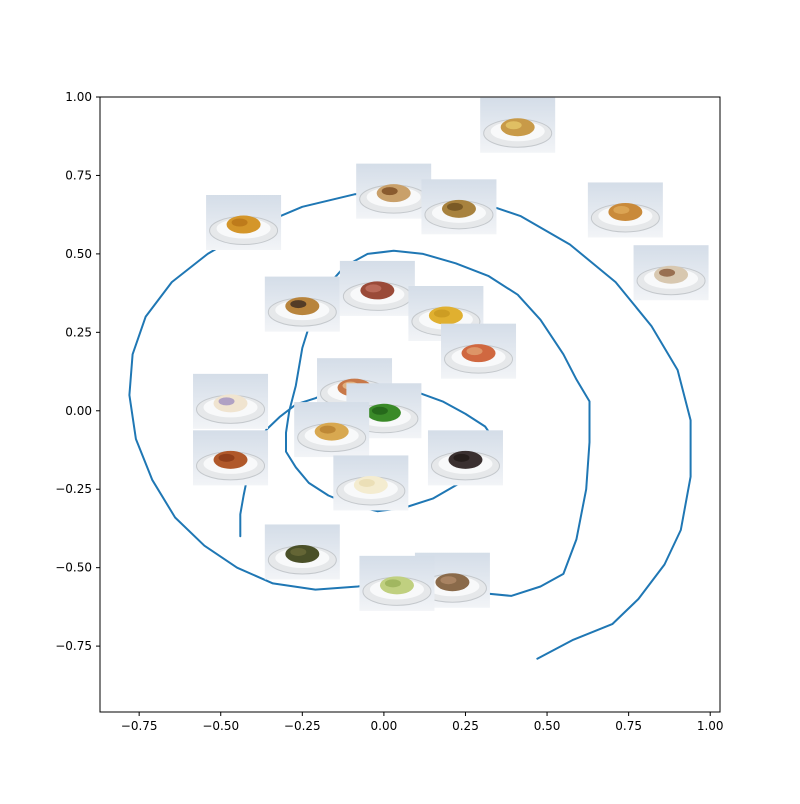  Describe the element at coordinates (244, 223) in the screenshot. I see `fried-rolls-plate-image` at that location.